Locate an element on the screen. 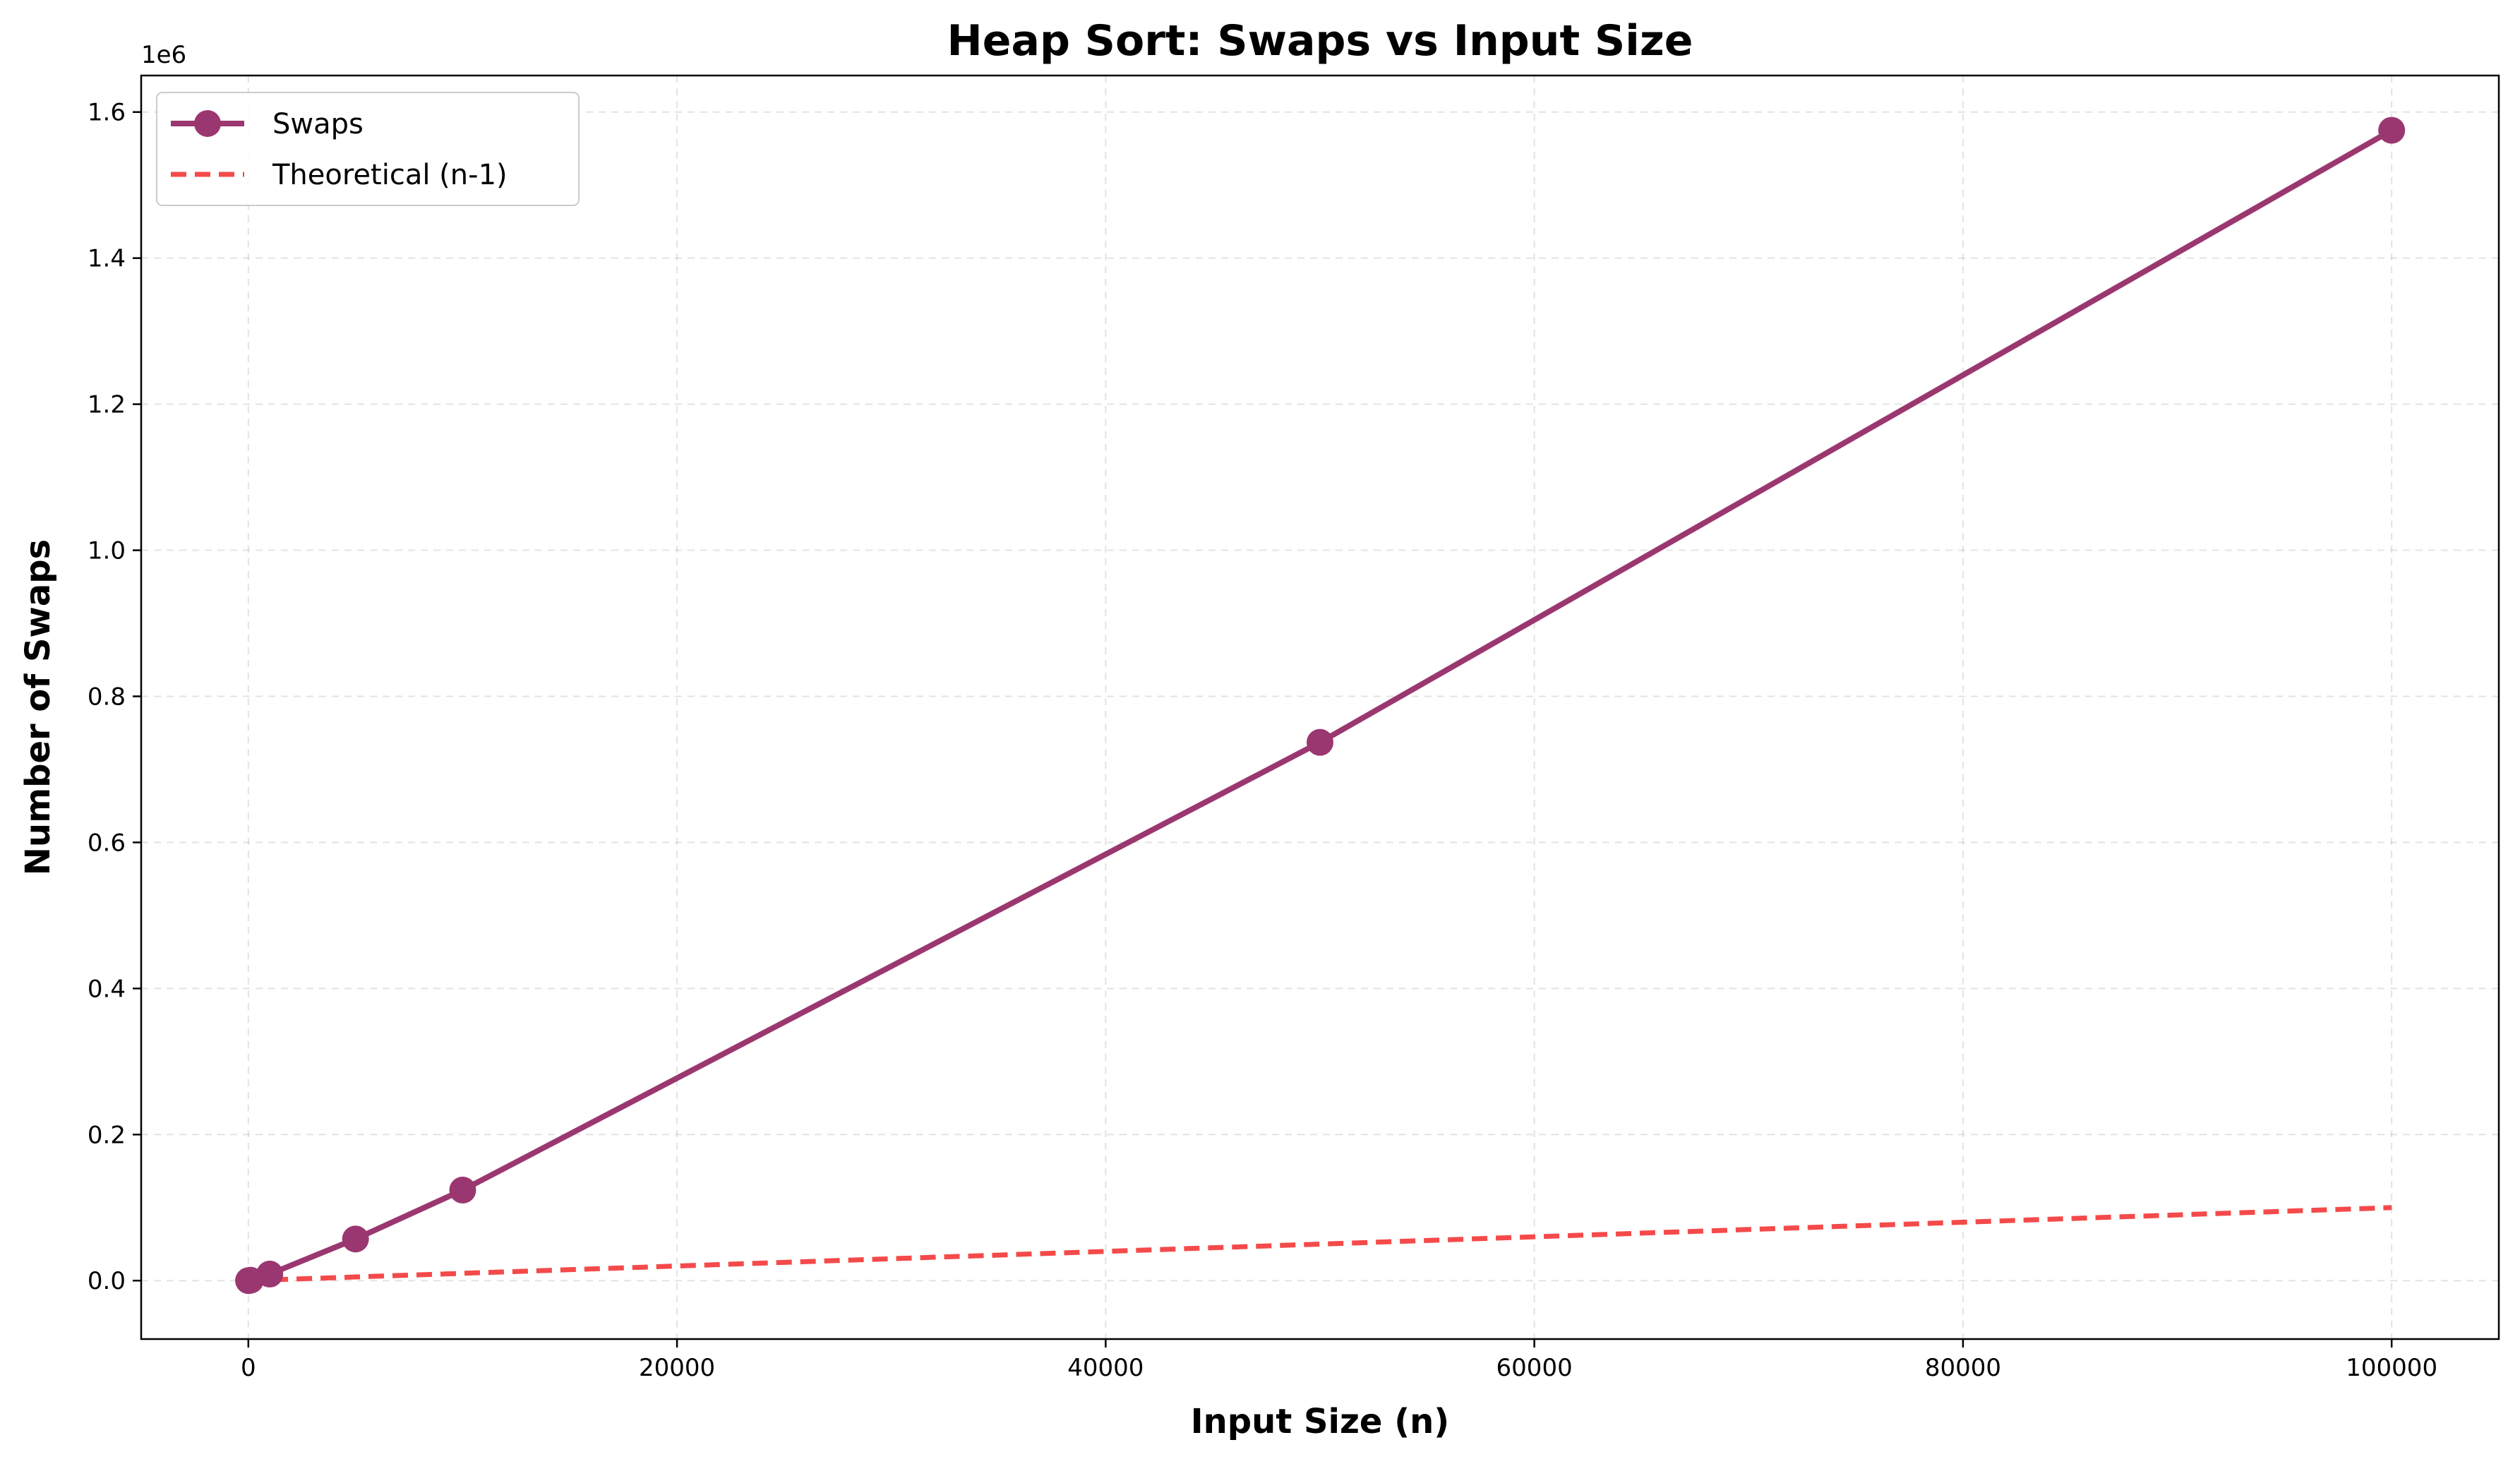  y-tick-label: 0.0 is located at coordinates (107, 1281).